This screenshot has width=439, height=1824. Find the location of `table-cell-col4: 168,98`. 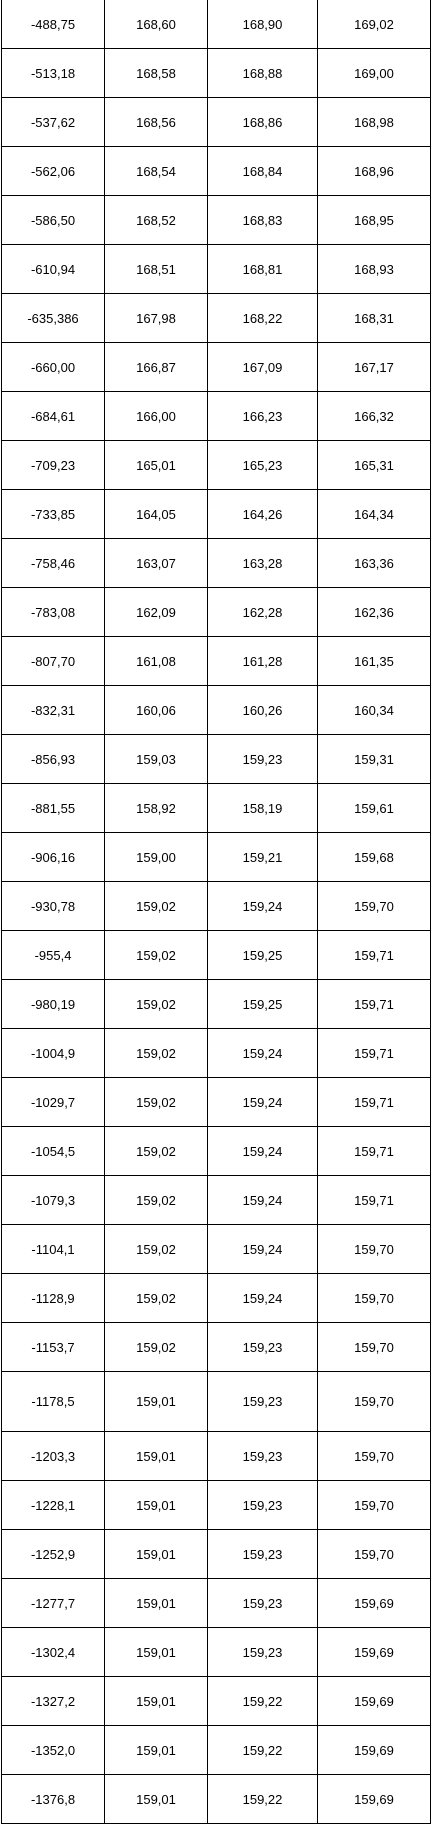

table-cell-col4: 168,98 is located at coordinates (374, 122).